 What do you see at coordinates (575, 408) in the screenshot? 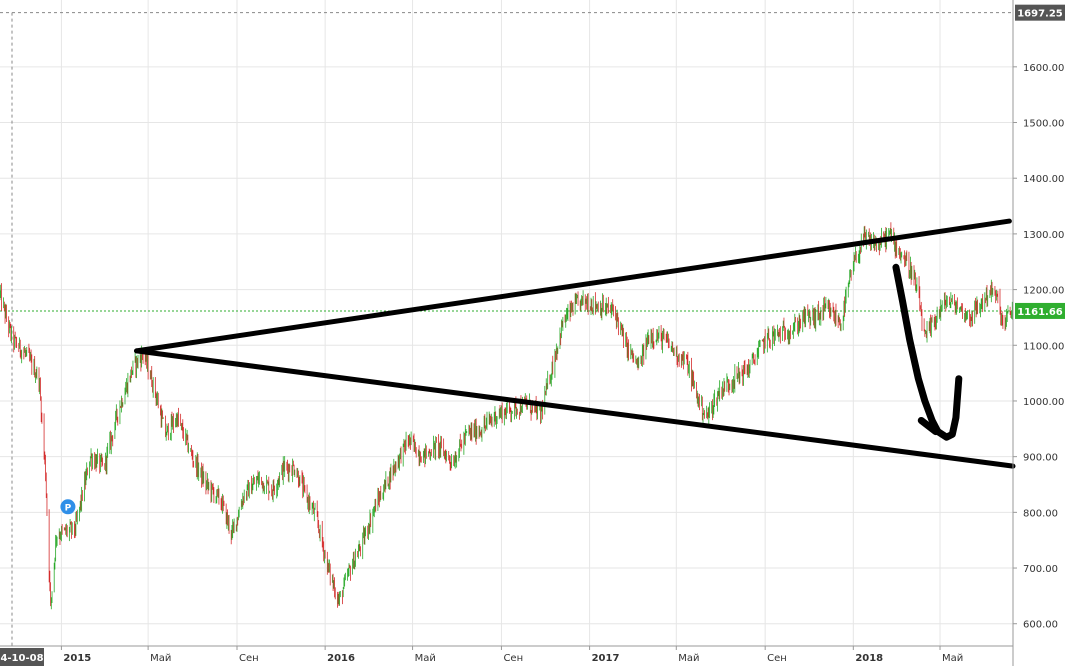
I see `trendline` at bounding box center [575, 408].